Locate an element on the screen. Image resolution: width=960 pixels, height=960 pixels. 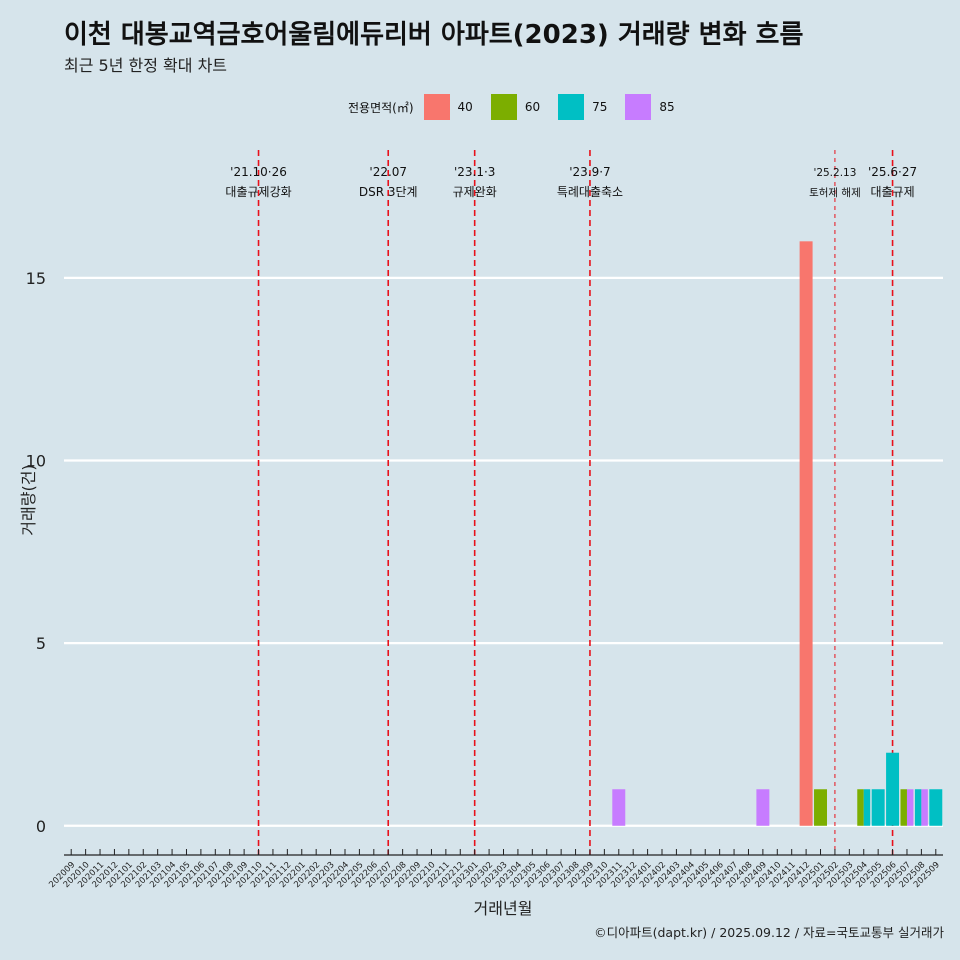
event-date-label: '21.10·26 is located at coordinates (258, 172).